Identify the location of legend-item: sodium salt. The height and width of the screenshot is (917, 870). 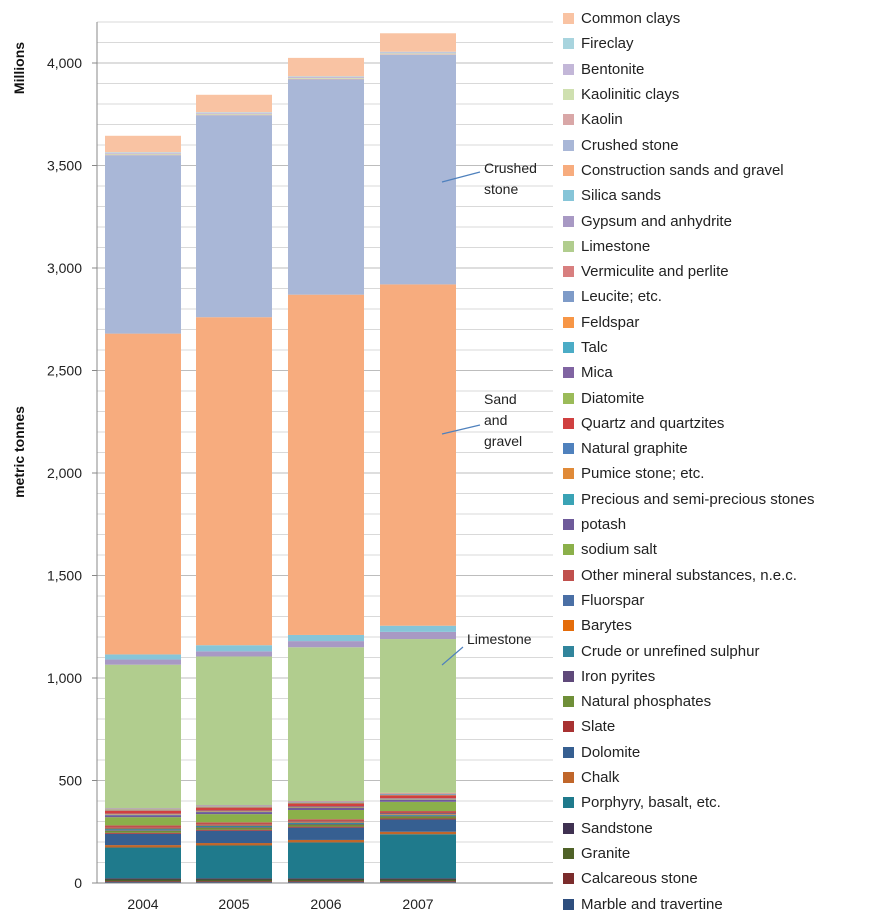
(715, 549).